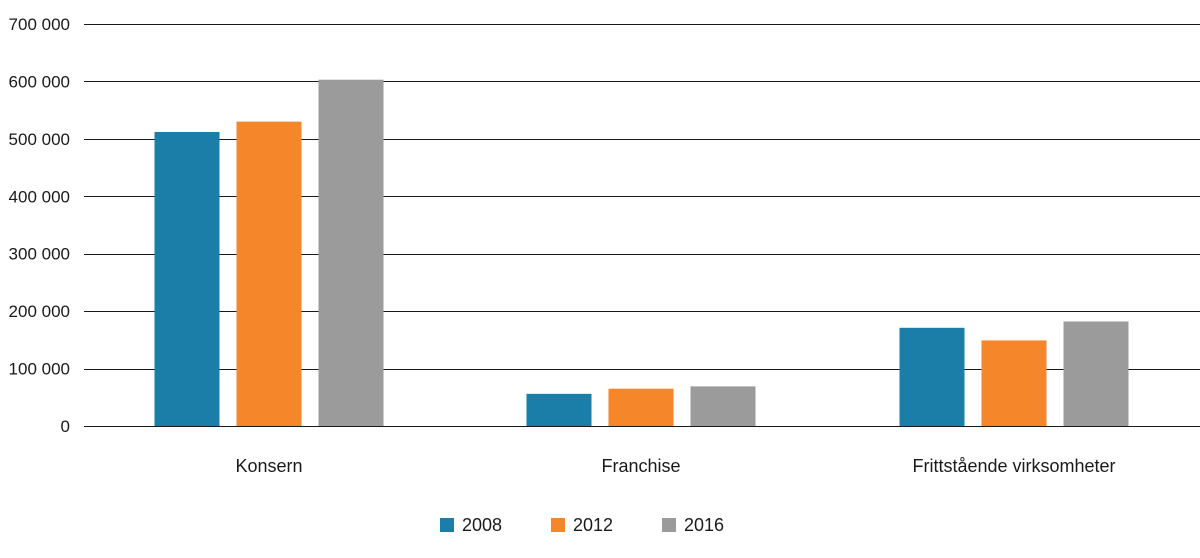  What do you see at coordinates (65, 426) in the screenshot?
I see `y-tick-label: 0` at bounding box center [65, 426].